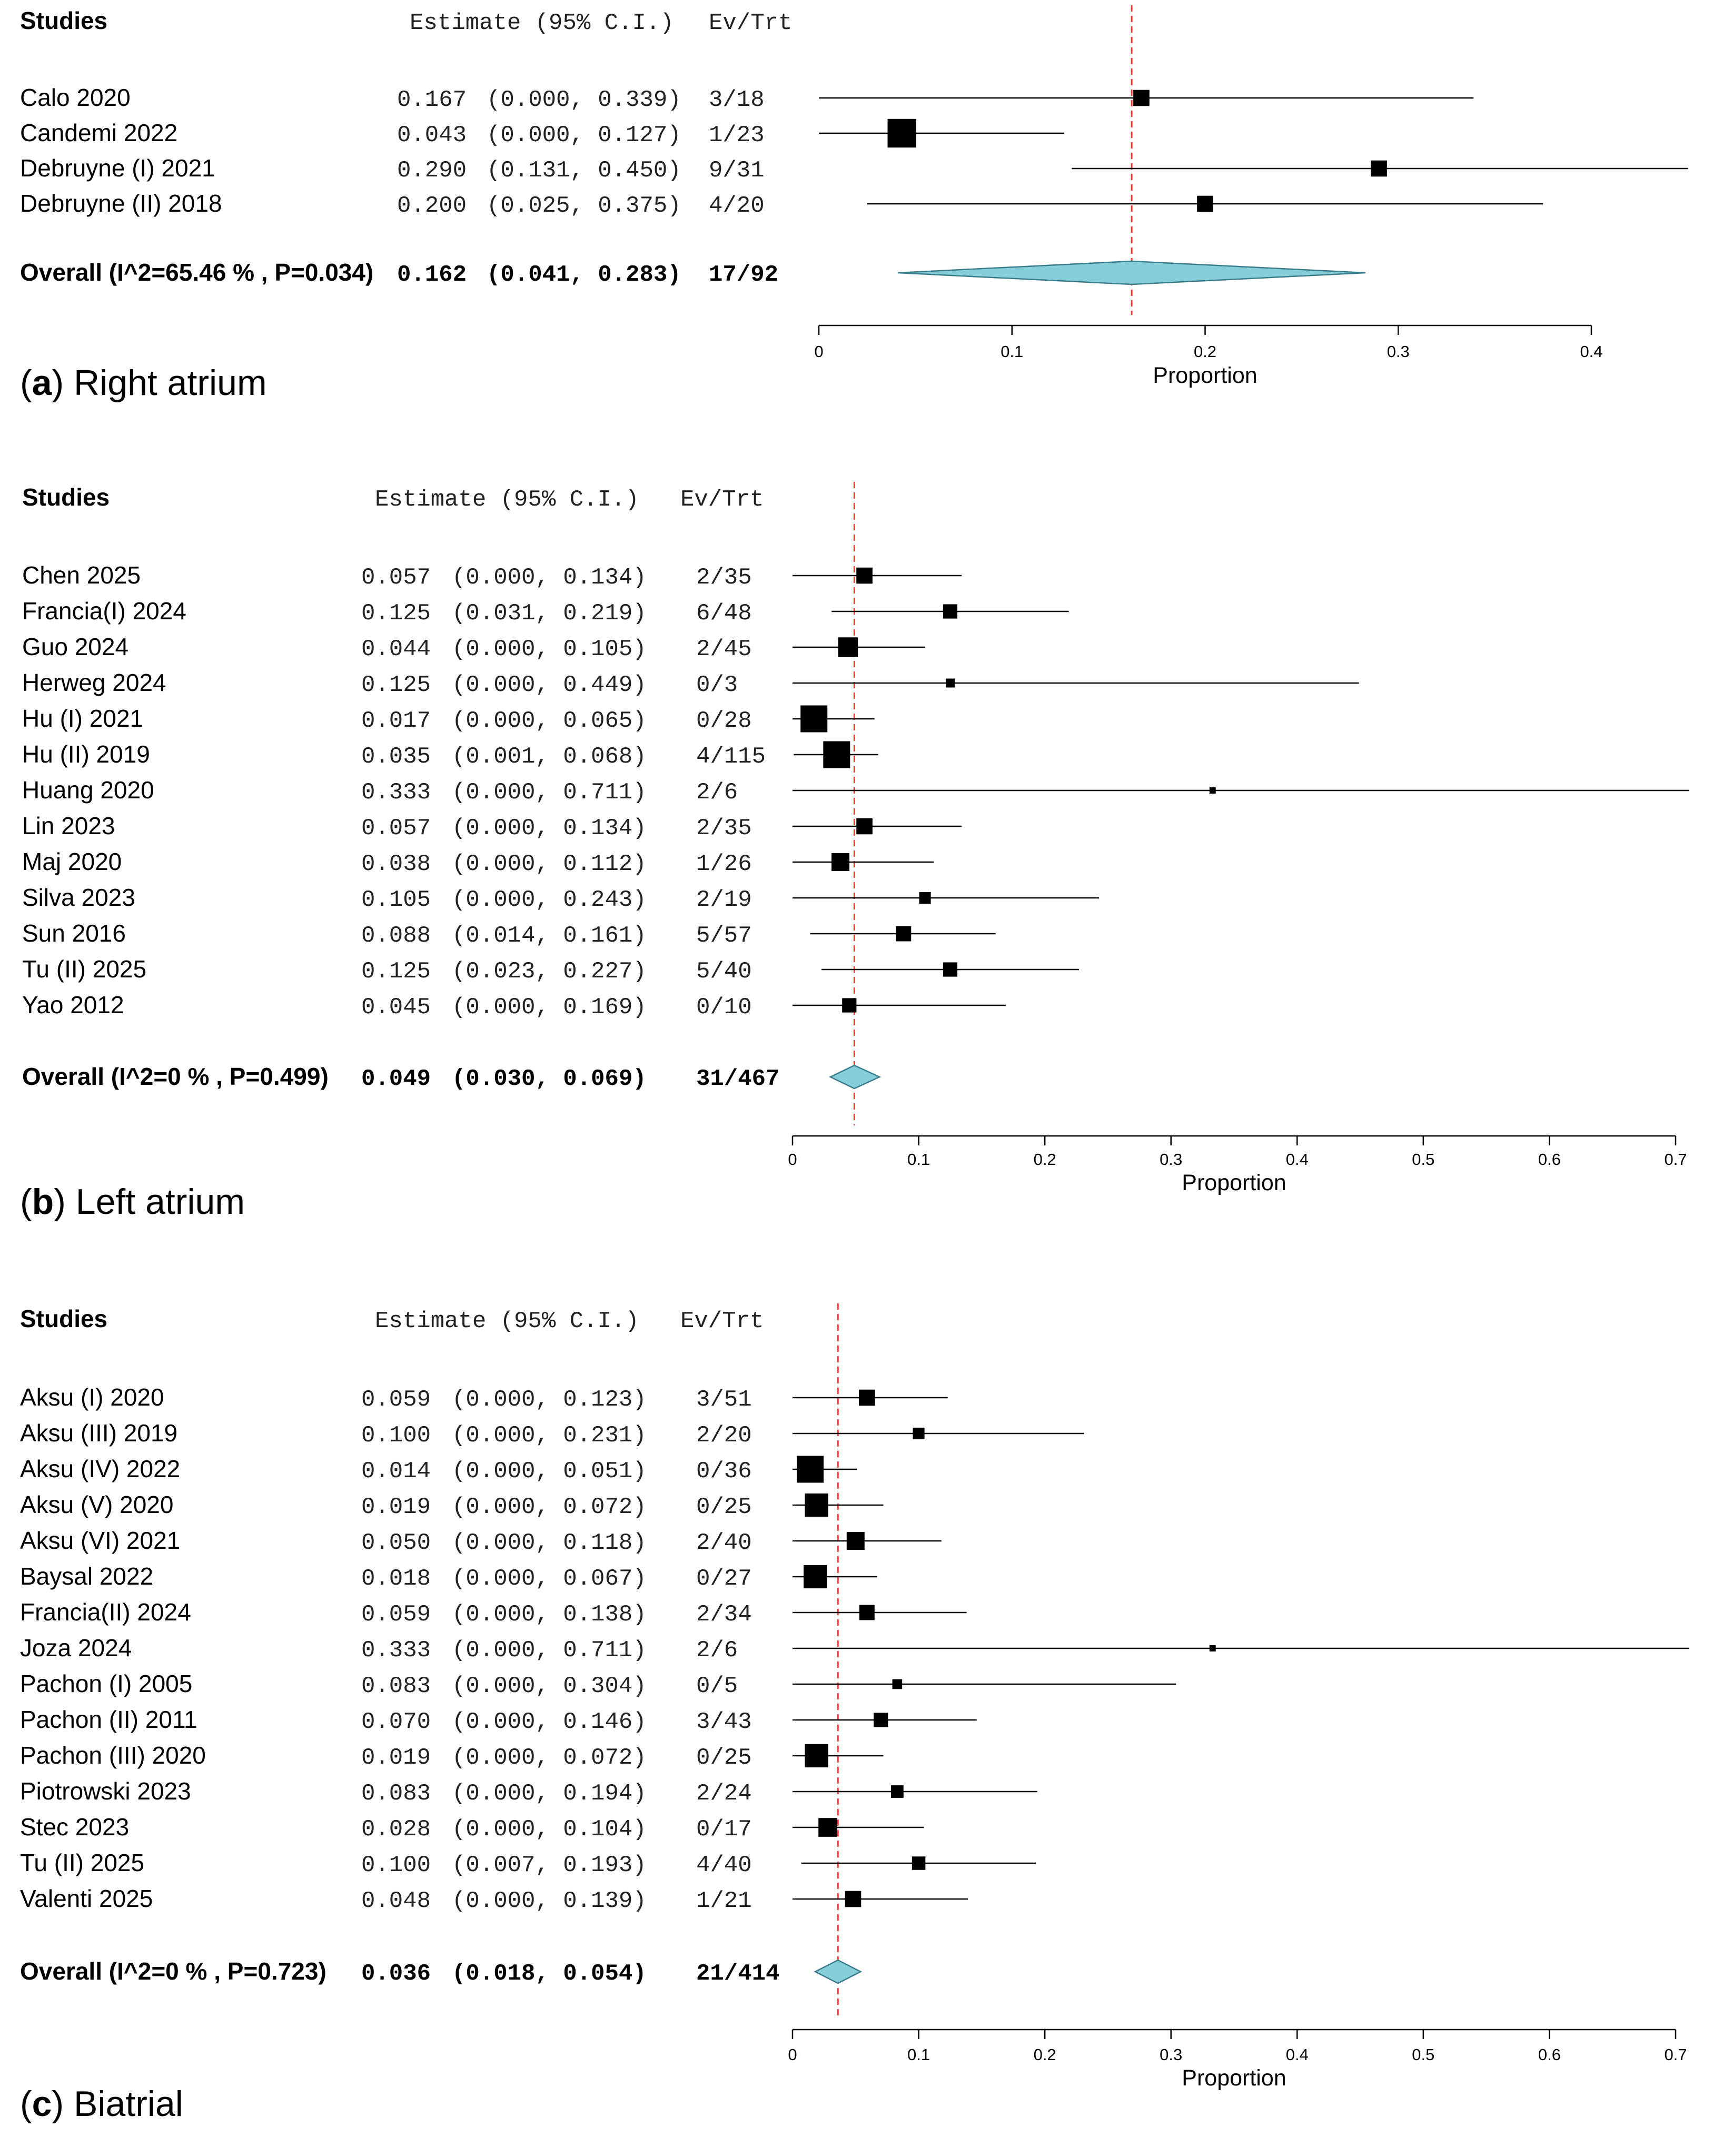 This screenshot has width=1713, height=2156. What do you see at coordinates (108, 1719) in the screenshot?
I see `panel-c-study-name: Pachon (II) 2011` at bounding box center [108, 1719].